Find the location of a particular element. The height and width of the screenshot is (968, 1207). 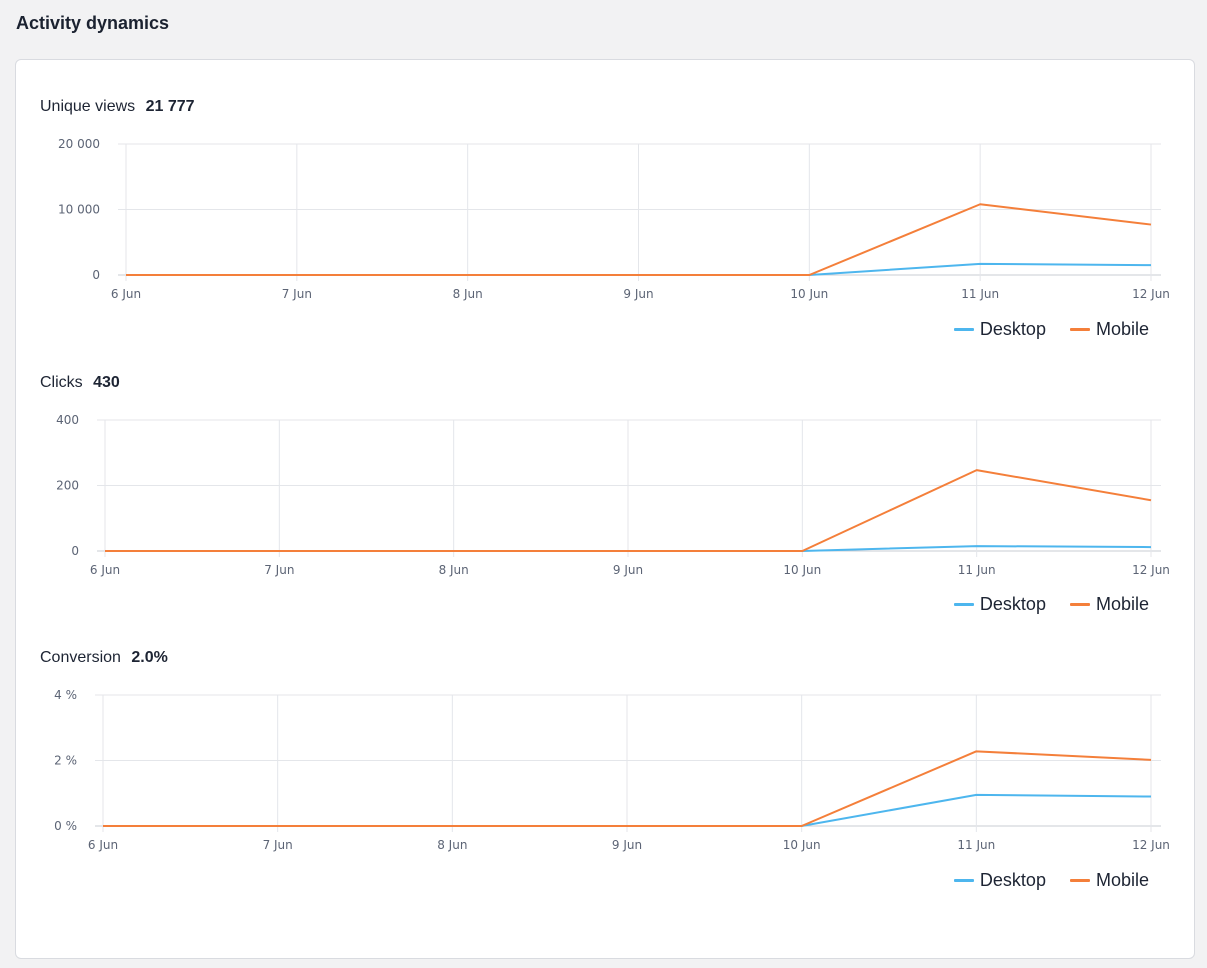

y-tick-label: 200 is located at coordinates (67, 486).